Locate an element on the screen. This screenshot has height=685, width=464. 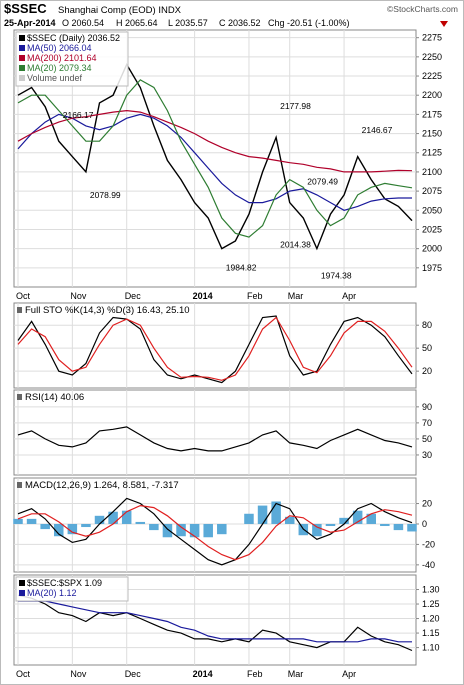
legend-label: MA(200) 2101.64 is located at coordinates (62, 58).